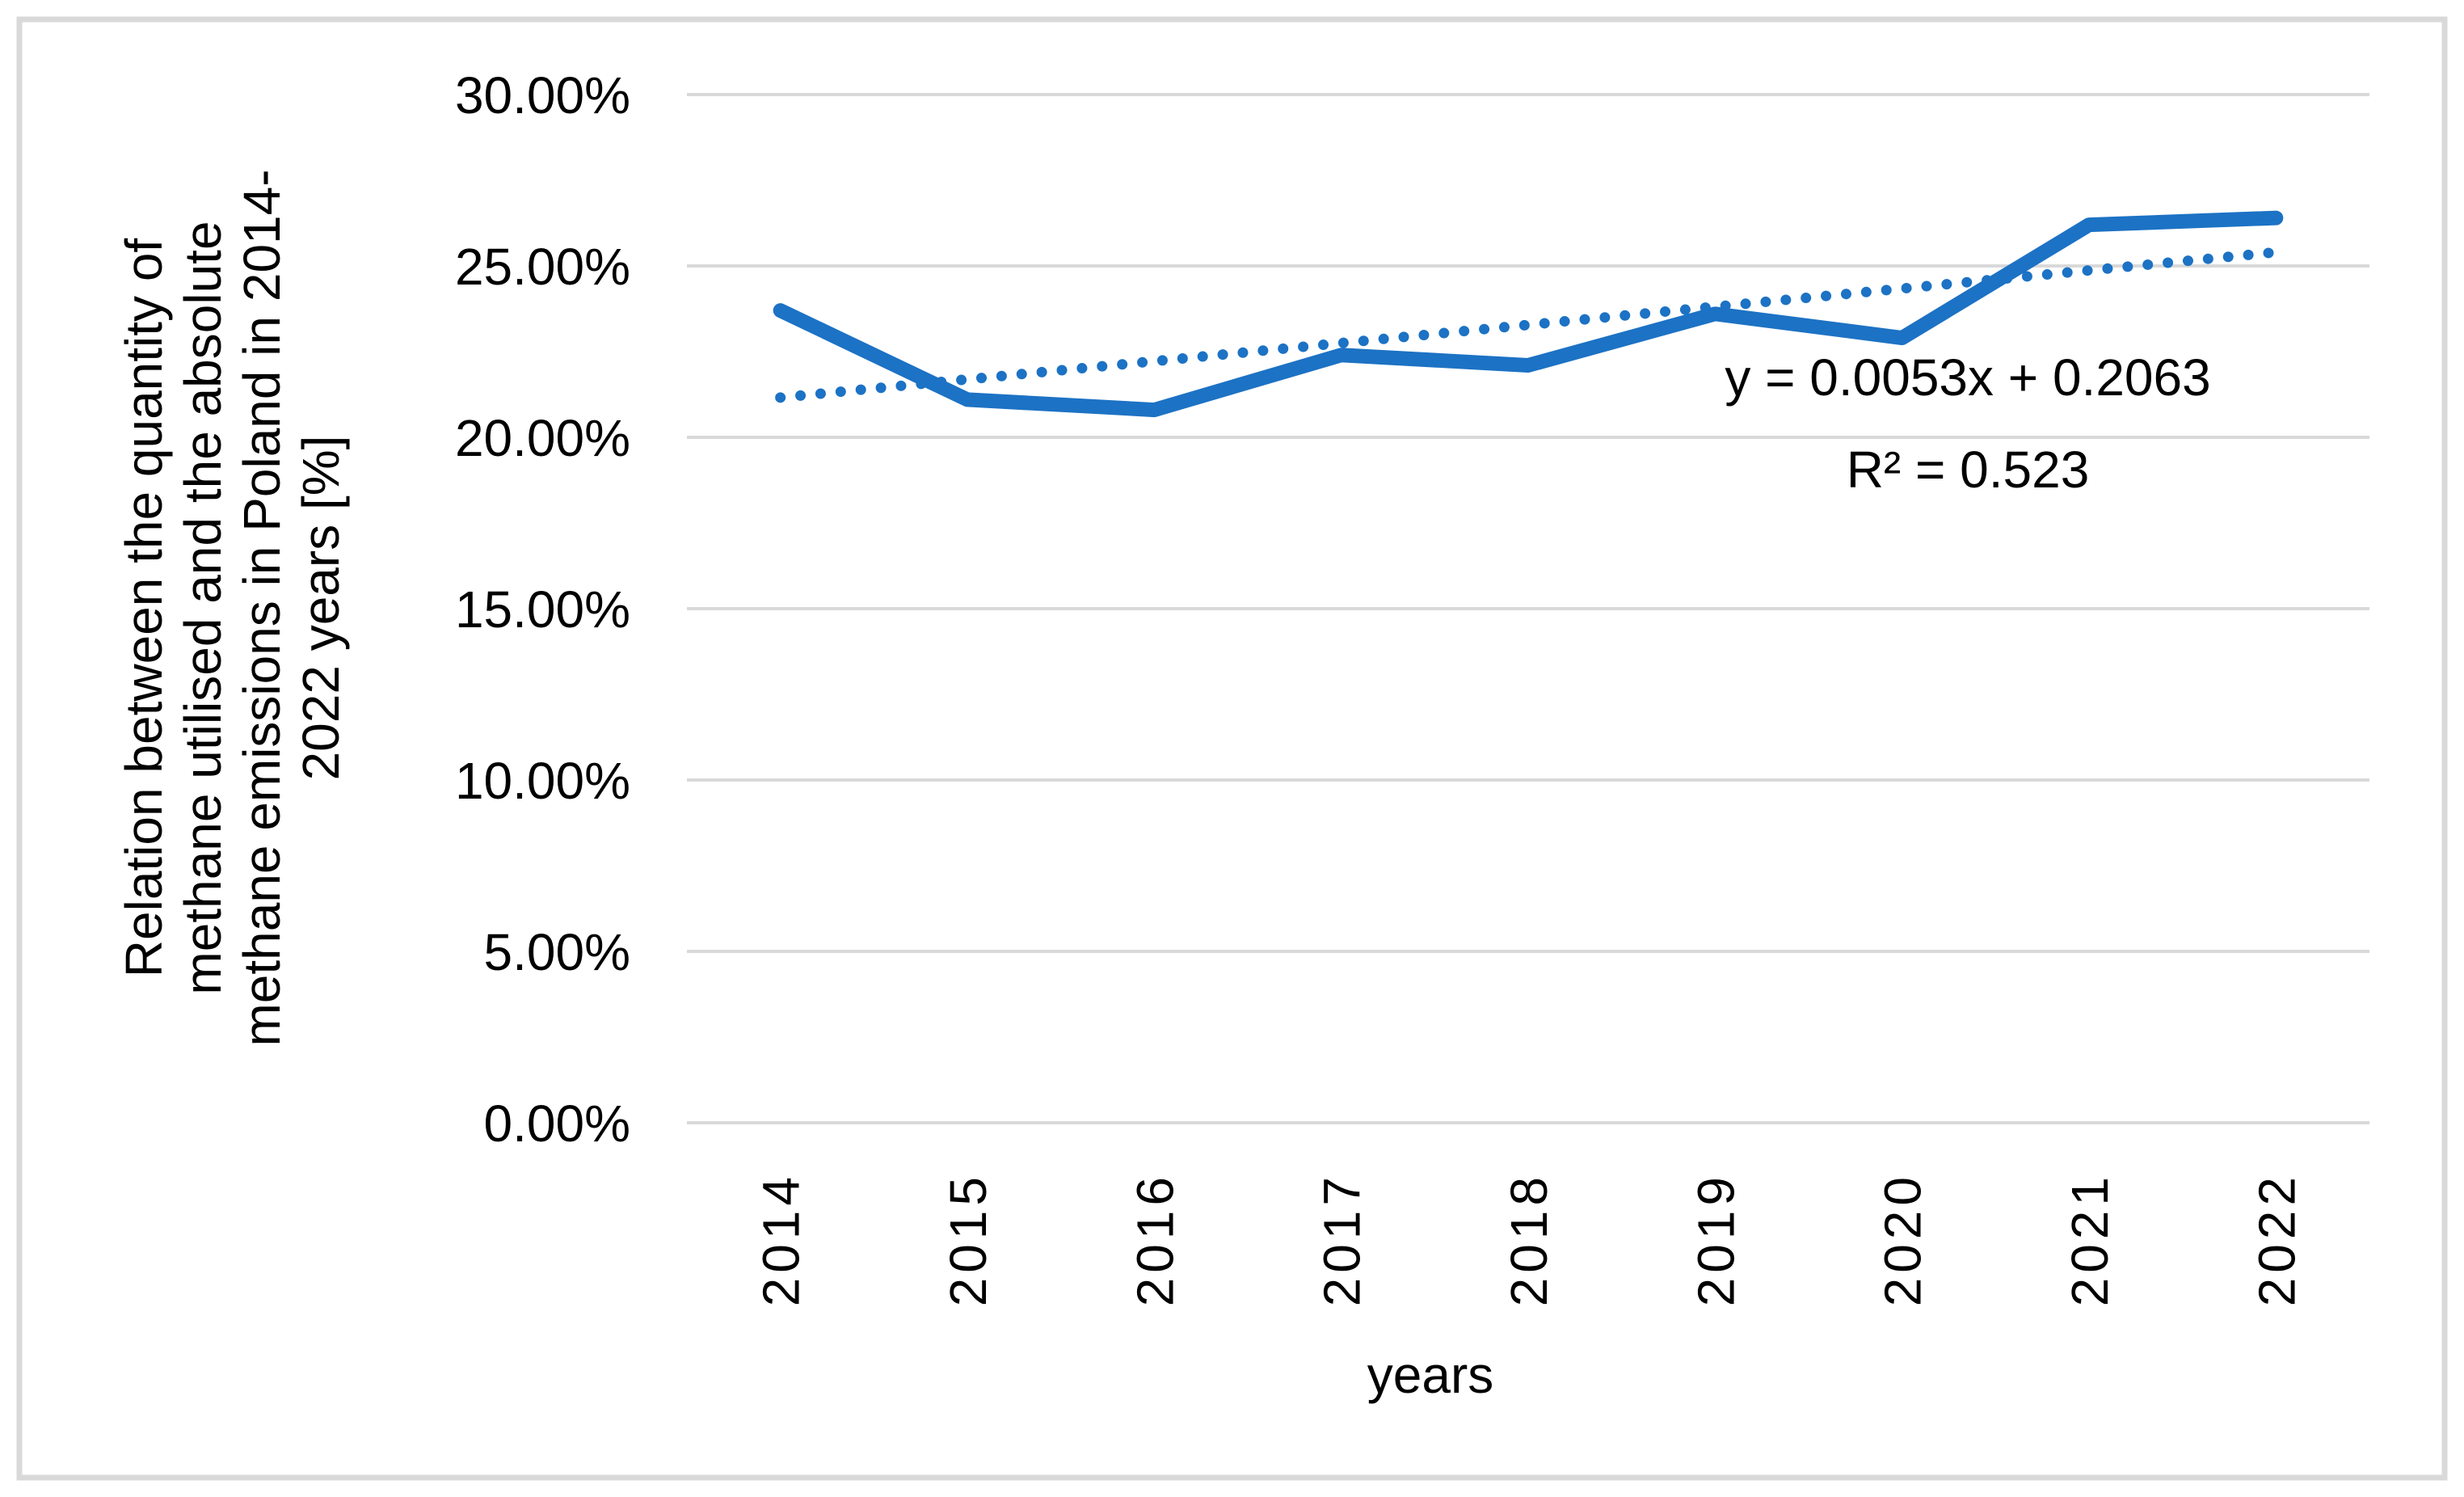 The width and height of the screenshot is (2464, 1497). What do you see at coordinates (321, 609) in the screenshot?
I see `y-axis-title-line: 2022 years [%]` at bounding box center [321, 609].